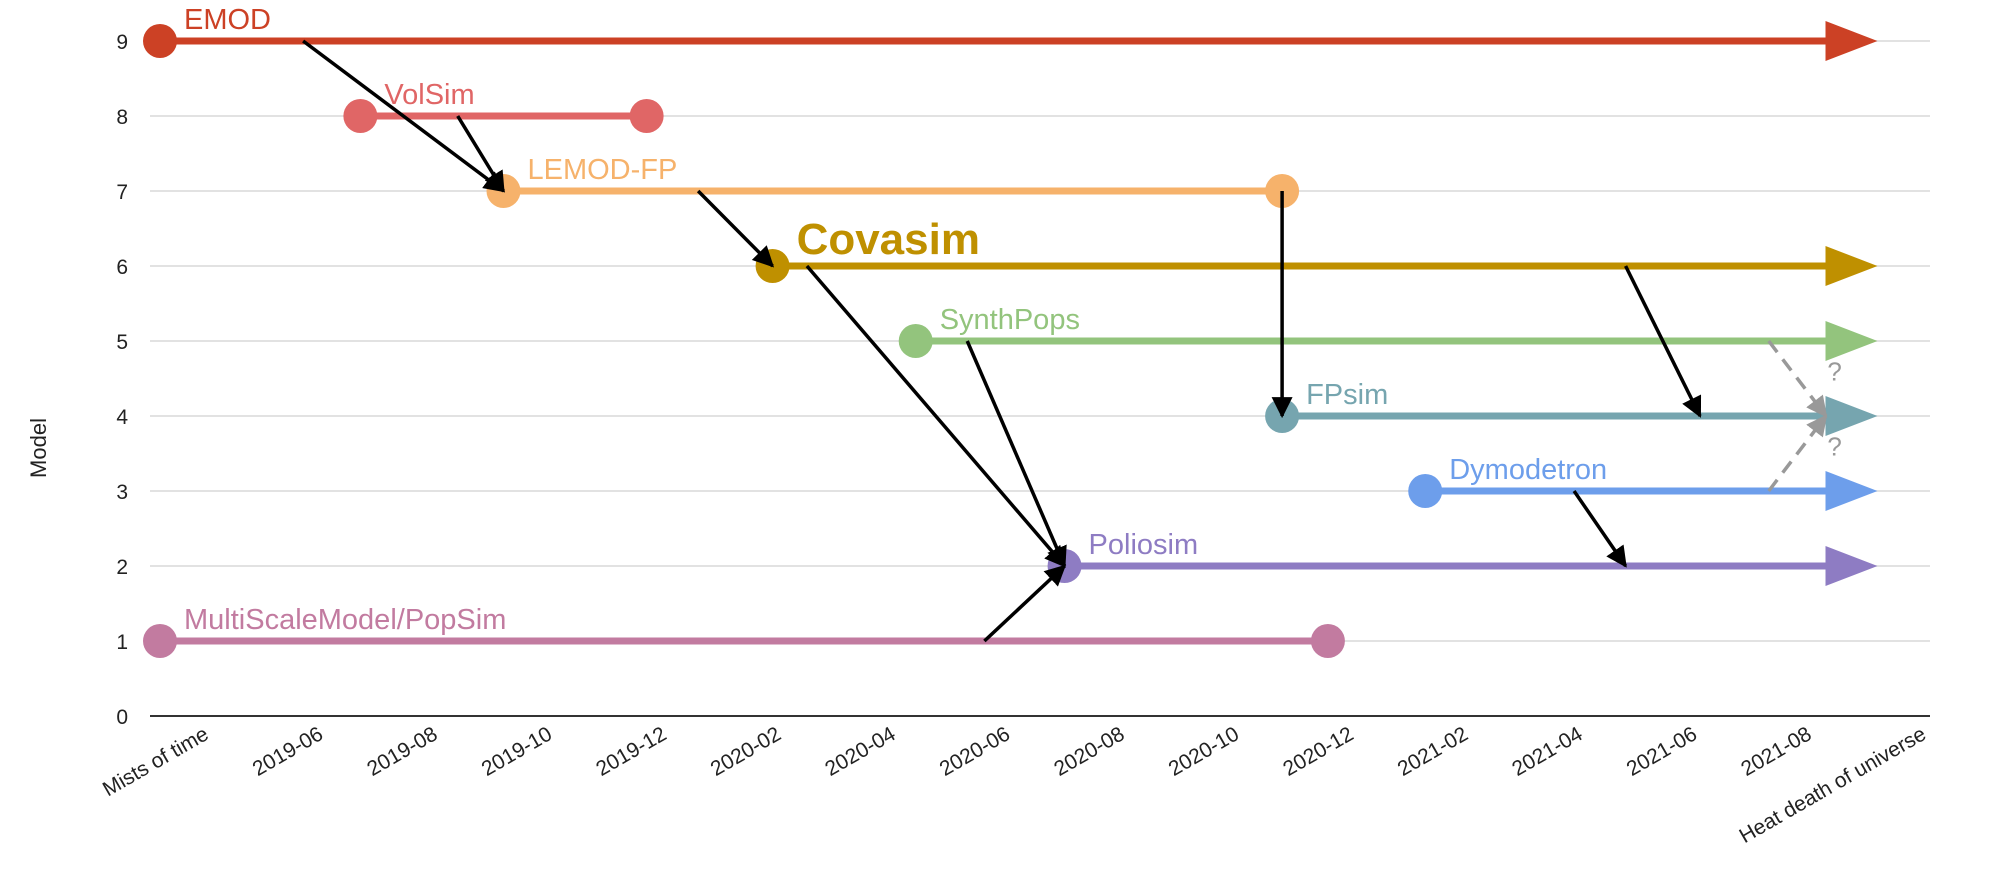 The image size is (1999, 896). I want to click on x-tick-label: 2021-06, so click(1662, 751).